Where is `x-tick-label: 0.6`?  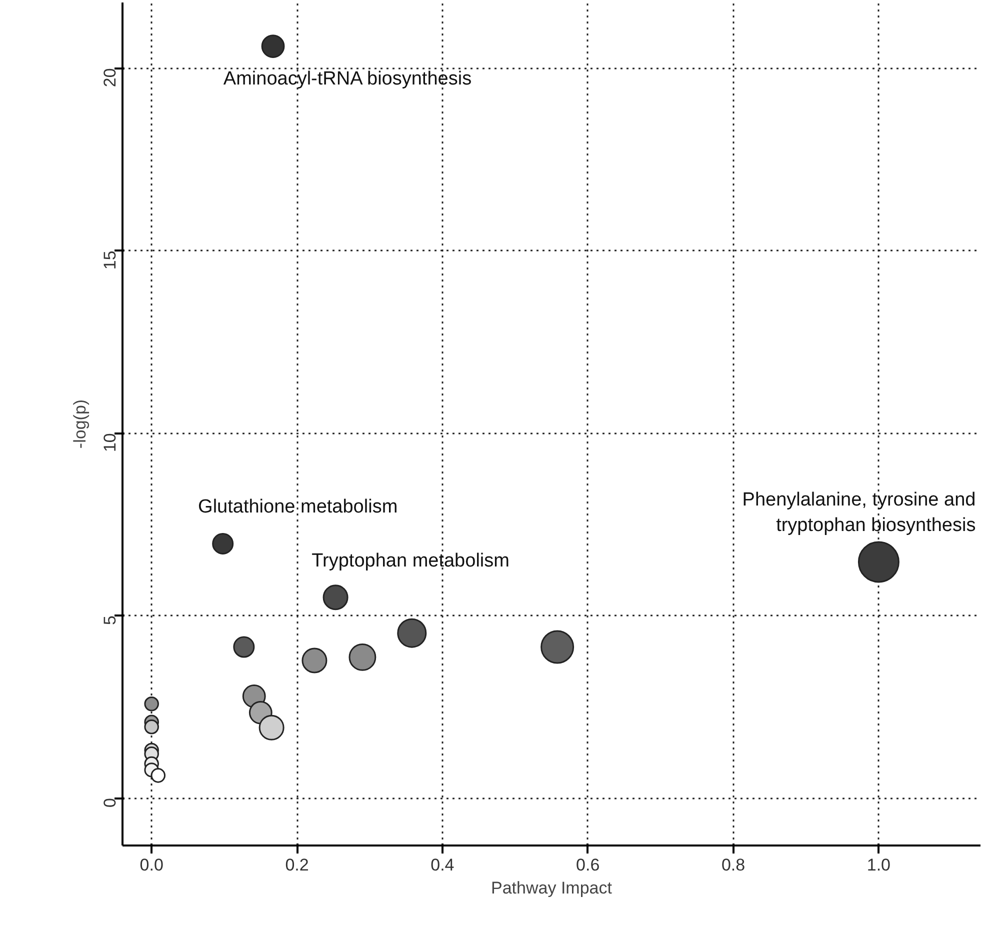 x-tick-label: 0.6 is located at coordinates (588, 865).